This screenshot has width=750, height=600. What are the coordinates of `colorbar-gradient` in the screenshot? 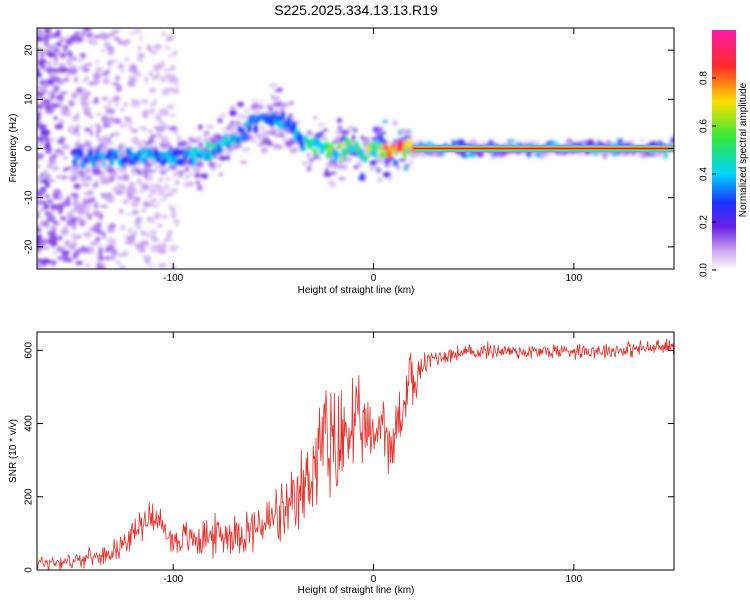 It's located at (724, 150).